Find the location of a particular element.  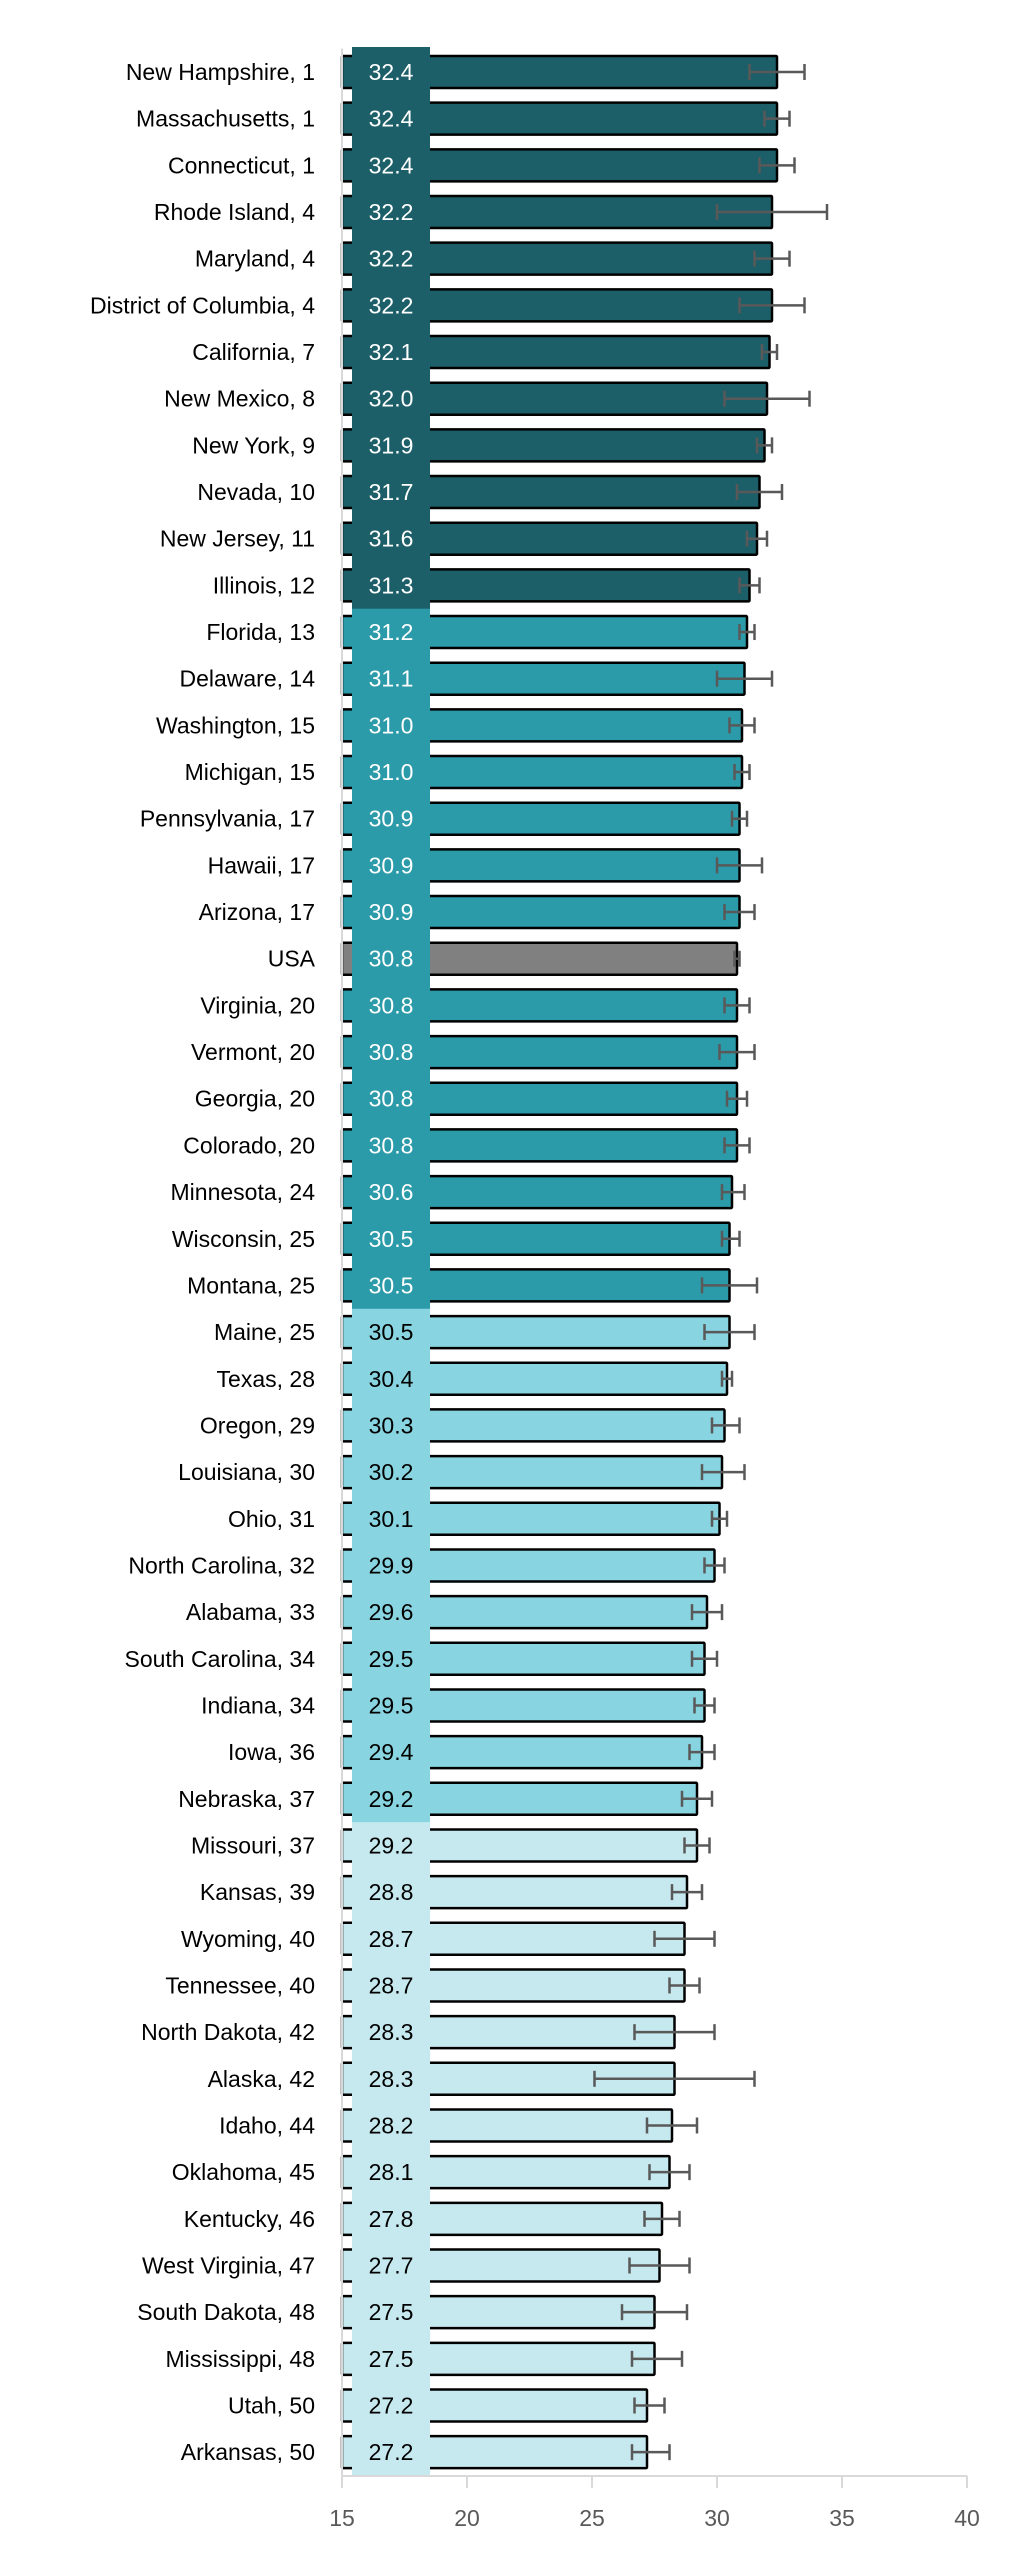

bar-row: Missouri, 37 is located at coordinates (451, 1845).